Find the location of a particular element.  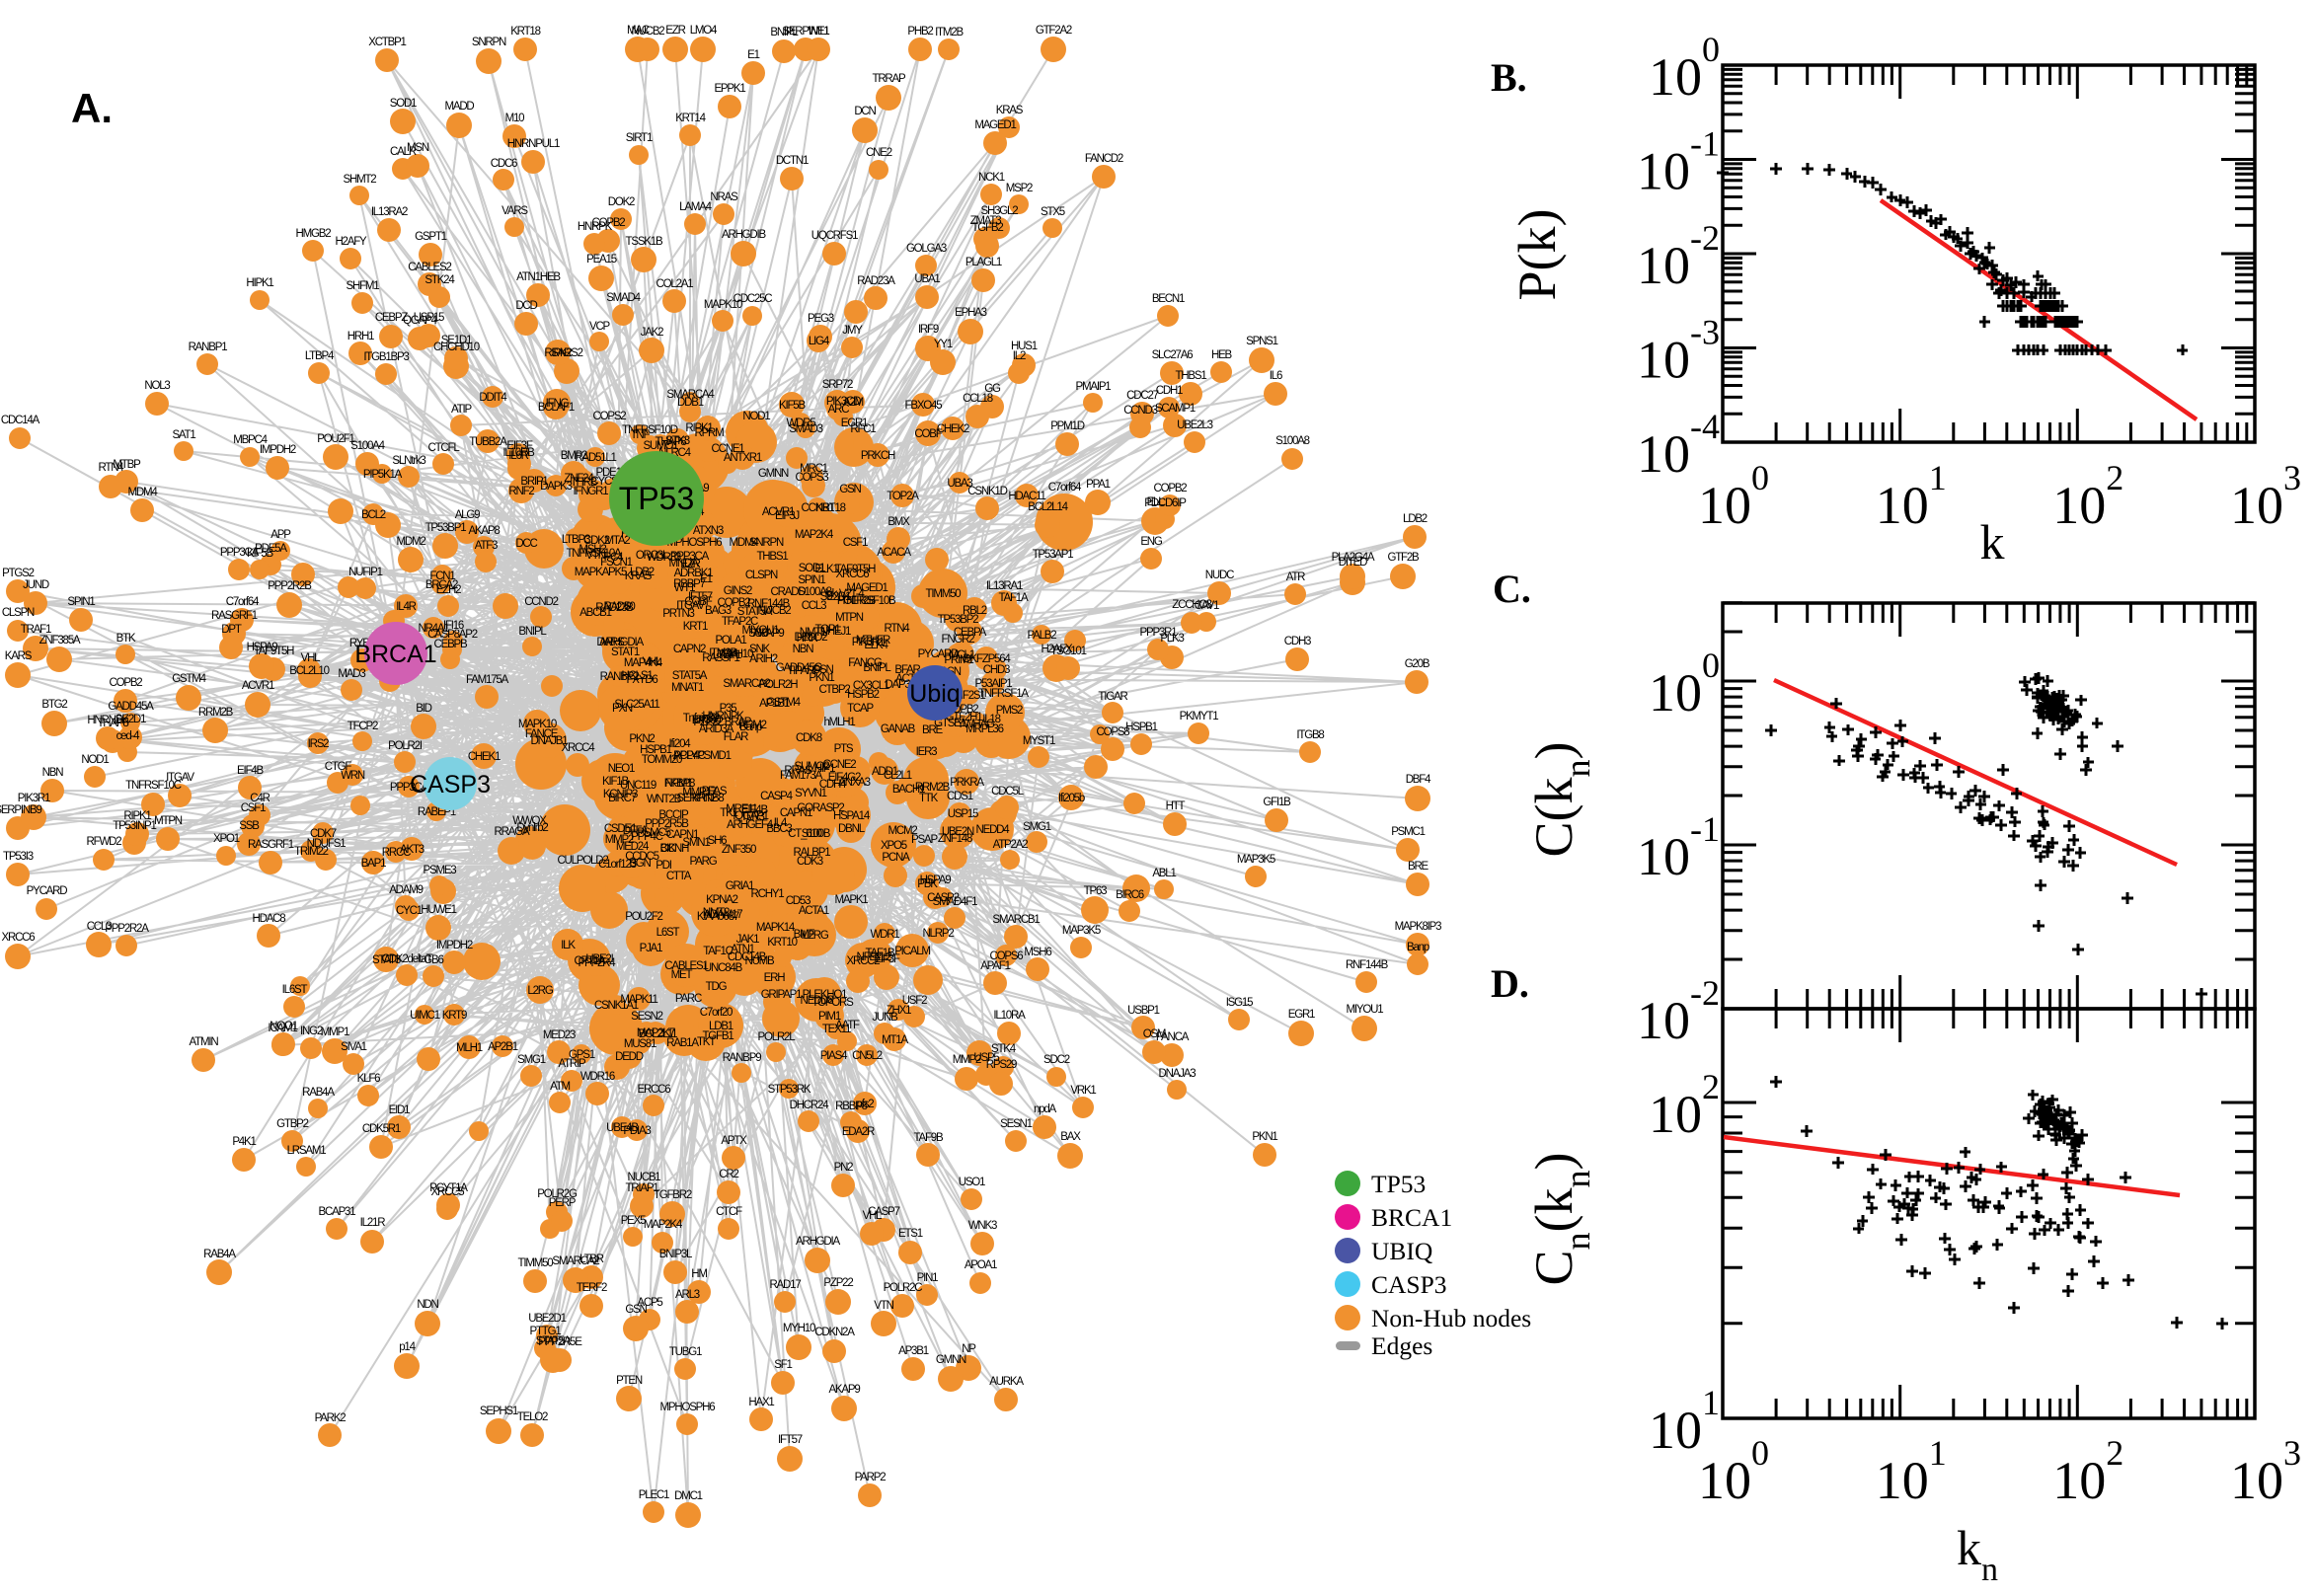

svg-text: PRIM1 is located at coordinates (958, 660).